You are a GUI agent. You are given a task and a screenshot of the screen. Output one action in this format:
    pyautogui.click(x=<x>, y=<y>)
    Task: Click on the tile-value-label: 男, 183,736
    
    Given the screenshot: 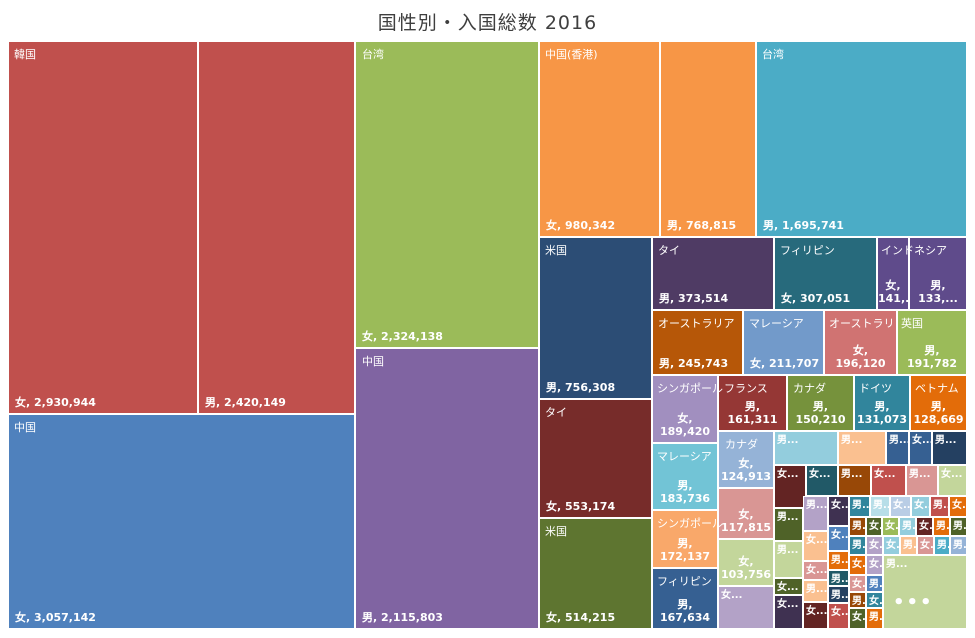 What is the action you would take?
    pyautogui.click(x=685, y=492)
    